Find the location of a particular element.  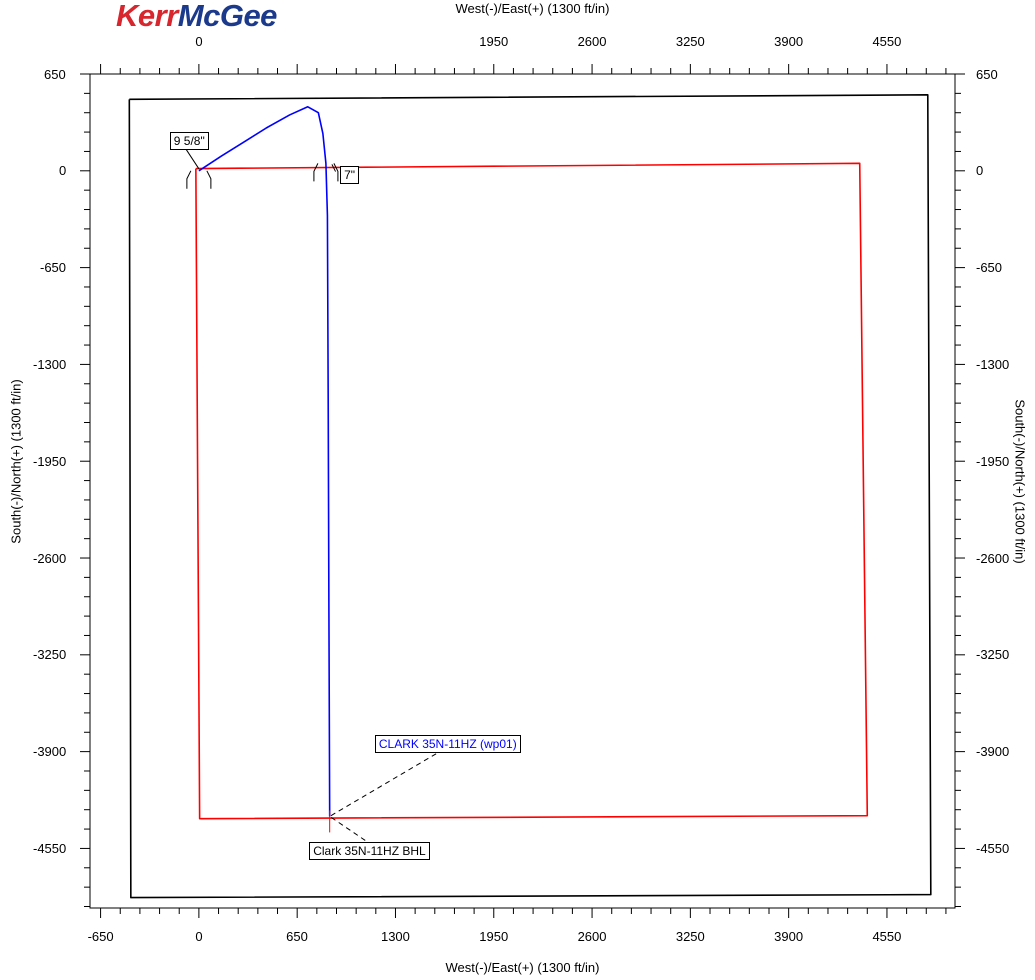

casing-7-marker is located at coordinates (326, 172).